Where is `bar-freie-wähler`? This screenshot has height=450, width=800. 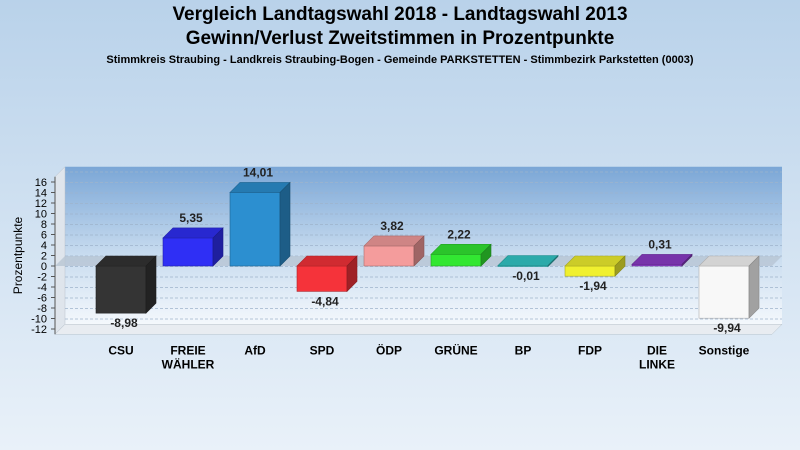
bar-freie-wähler is located at coordinates (193, 247).